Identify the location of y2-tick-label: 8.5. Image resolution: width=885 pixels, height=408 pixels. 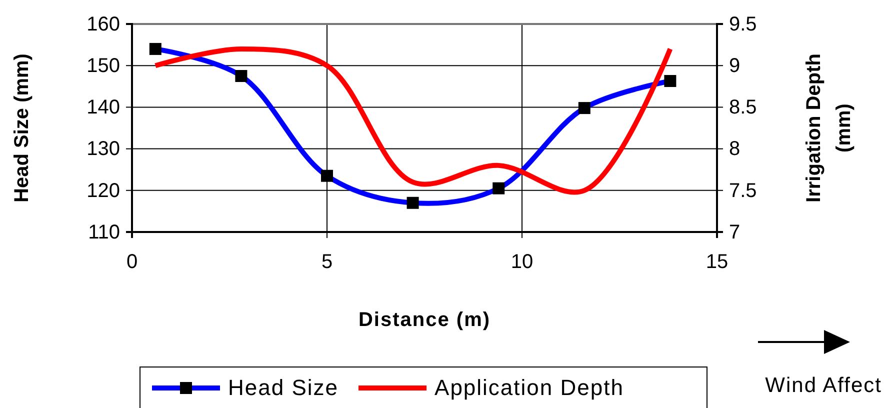
(743, 107).